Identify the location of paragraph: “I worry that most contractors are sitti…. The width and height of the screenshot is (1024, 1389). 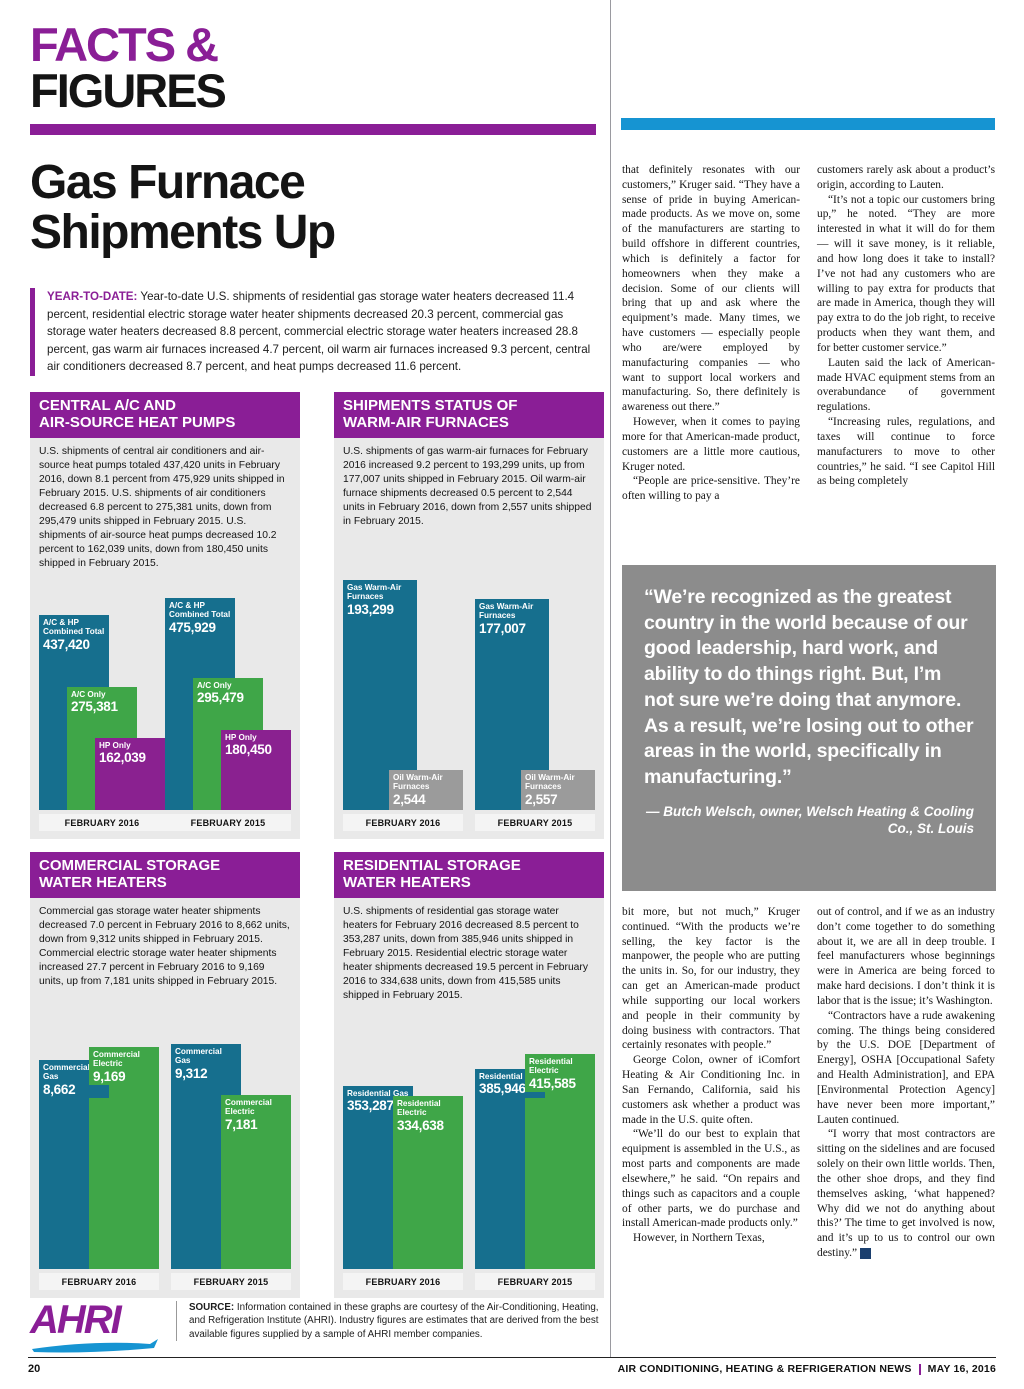
(906, 1194).